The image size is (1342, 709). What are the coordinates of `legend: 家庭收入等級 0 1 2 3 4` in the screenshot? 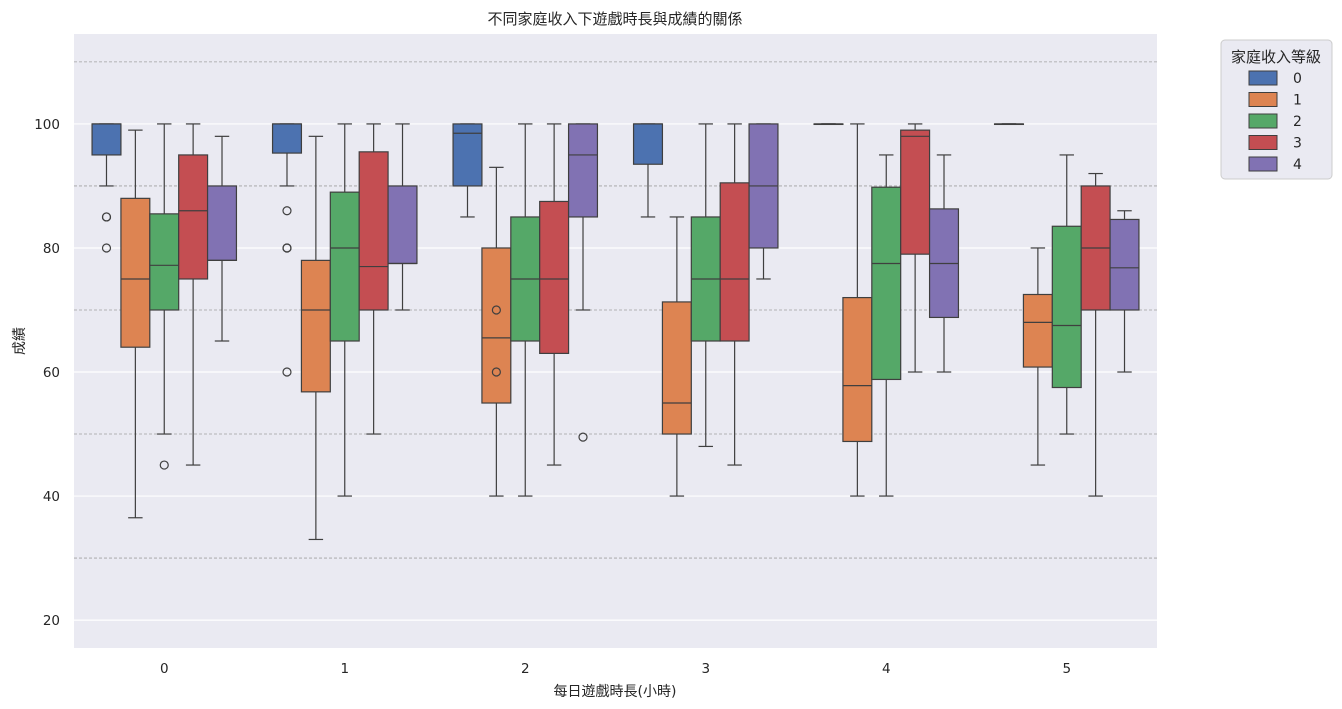 It's located at (1276, 109).